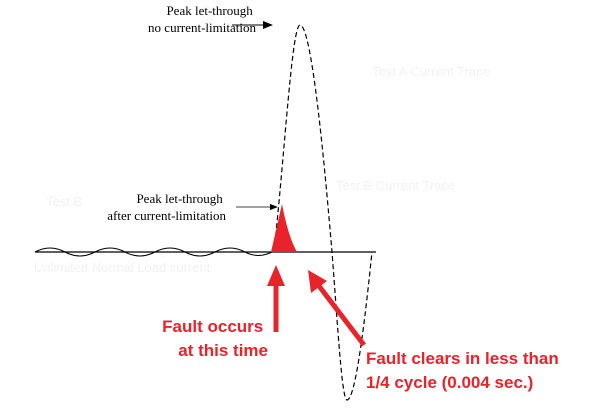 The image size is (600, 412). What do you see at coordinates (215, 338) in the screenshot?
I see `fault-occurs-label: Fault occurs at this time` at bounding box center [215, 338].